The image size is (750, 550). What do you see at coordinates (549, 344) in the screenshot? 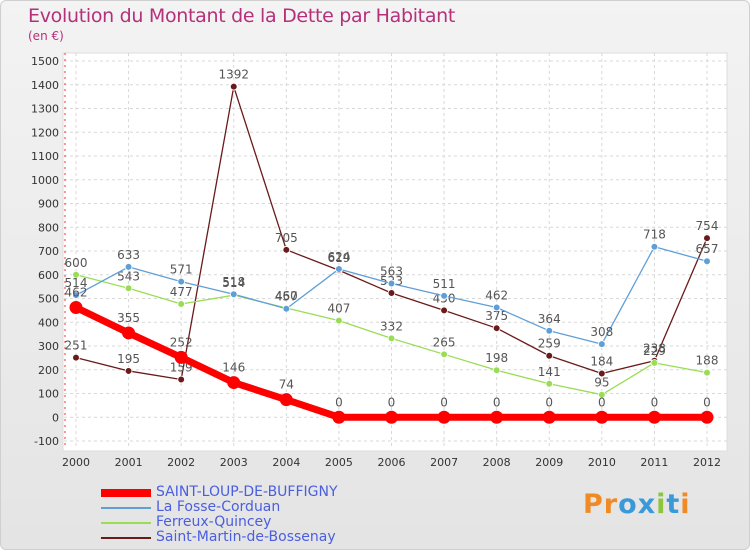
I see `data-label: 259` at bounding box center [549, 344].